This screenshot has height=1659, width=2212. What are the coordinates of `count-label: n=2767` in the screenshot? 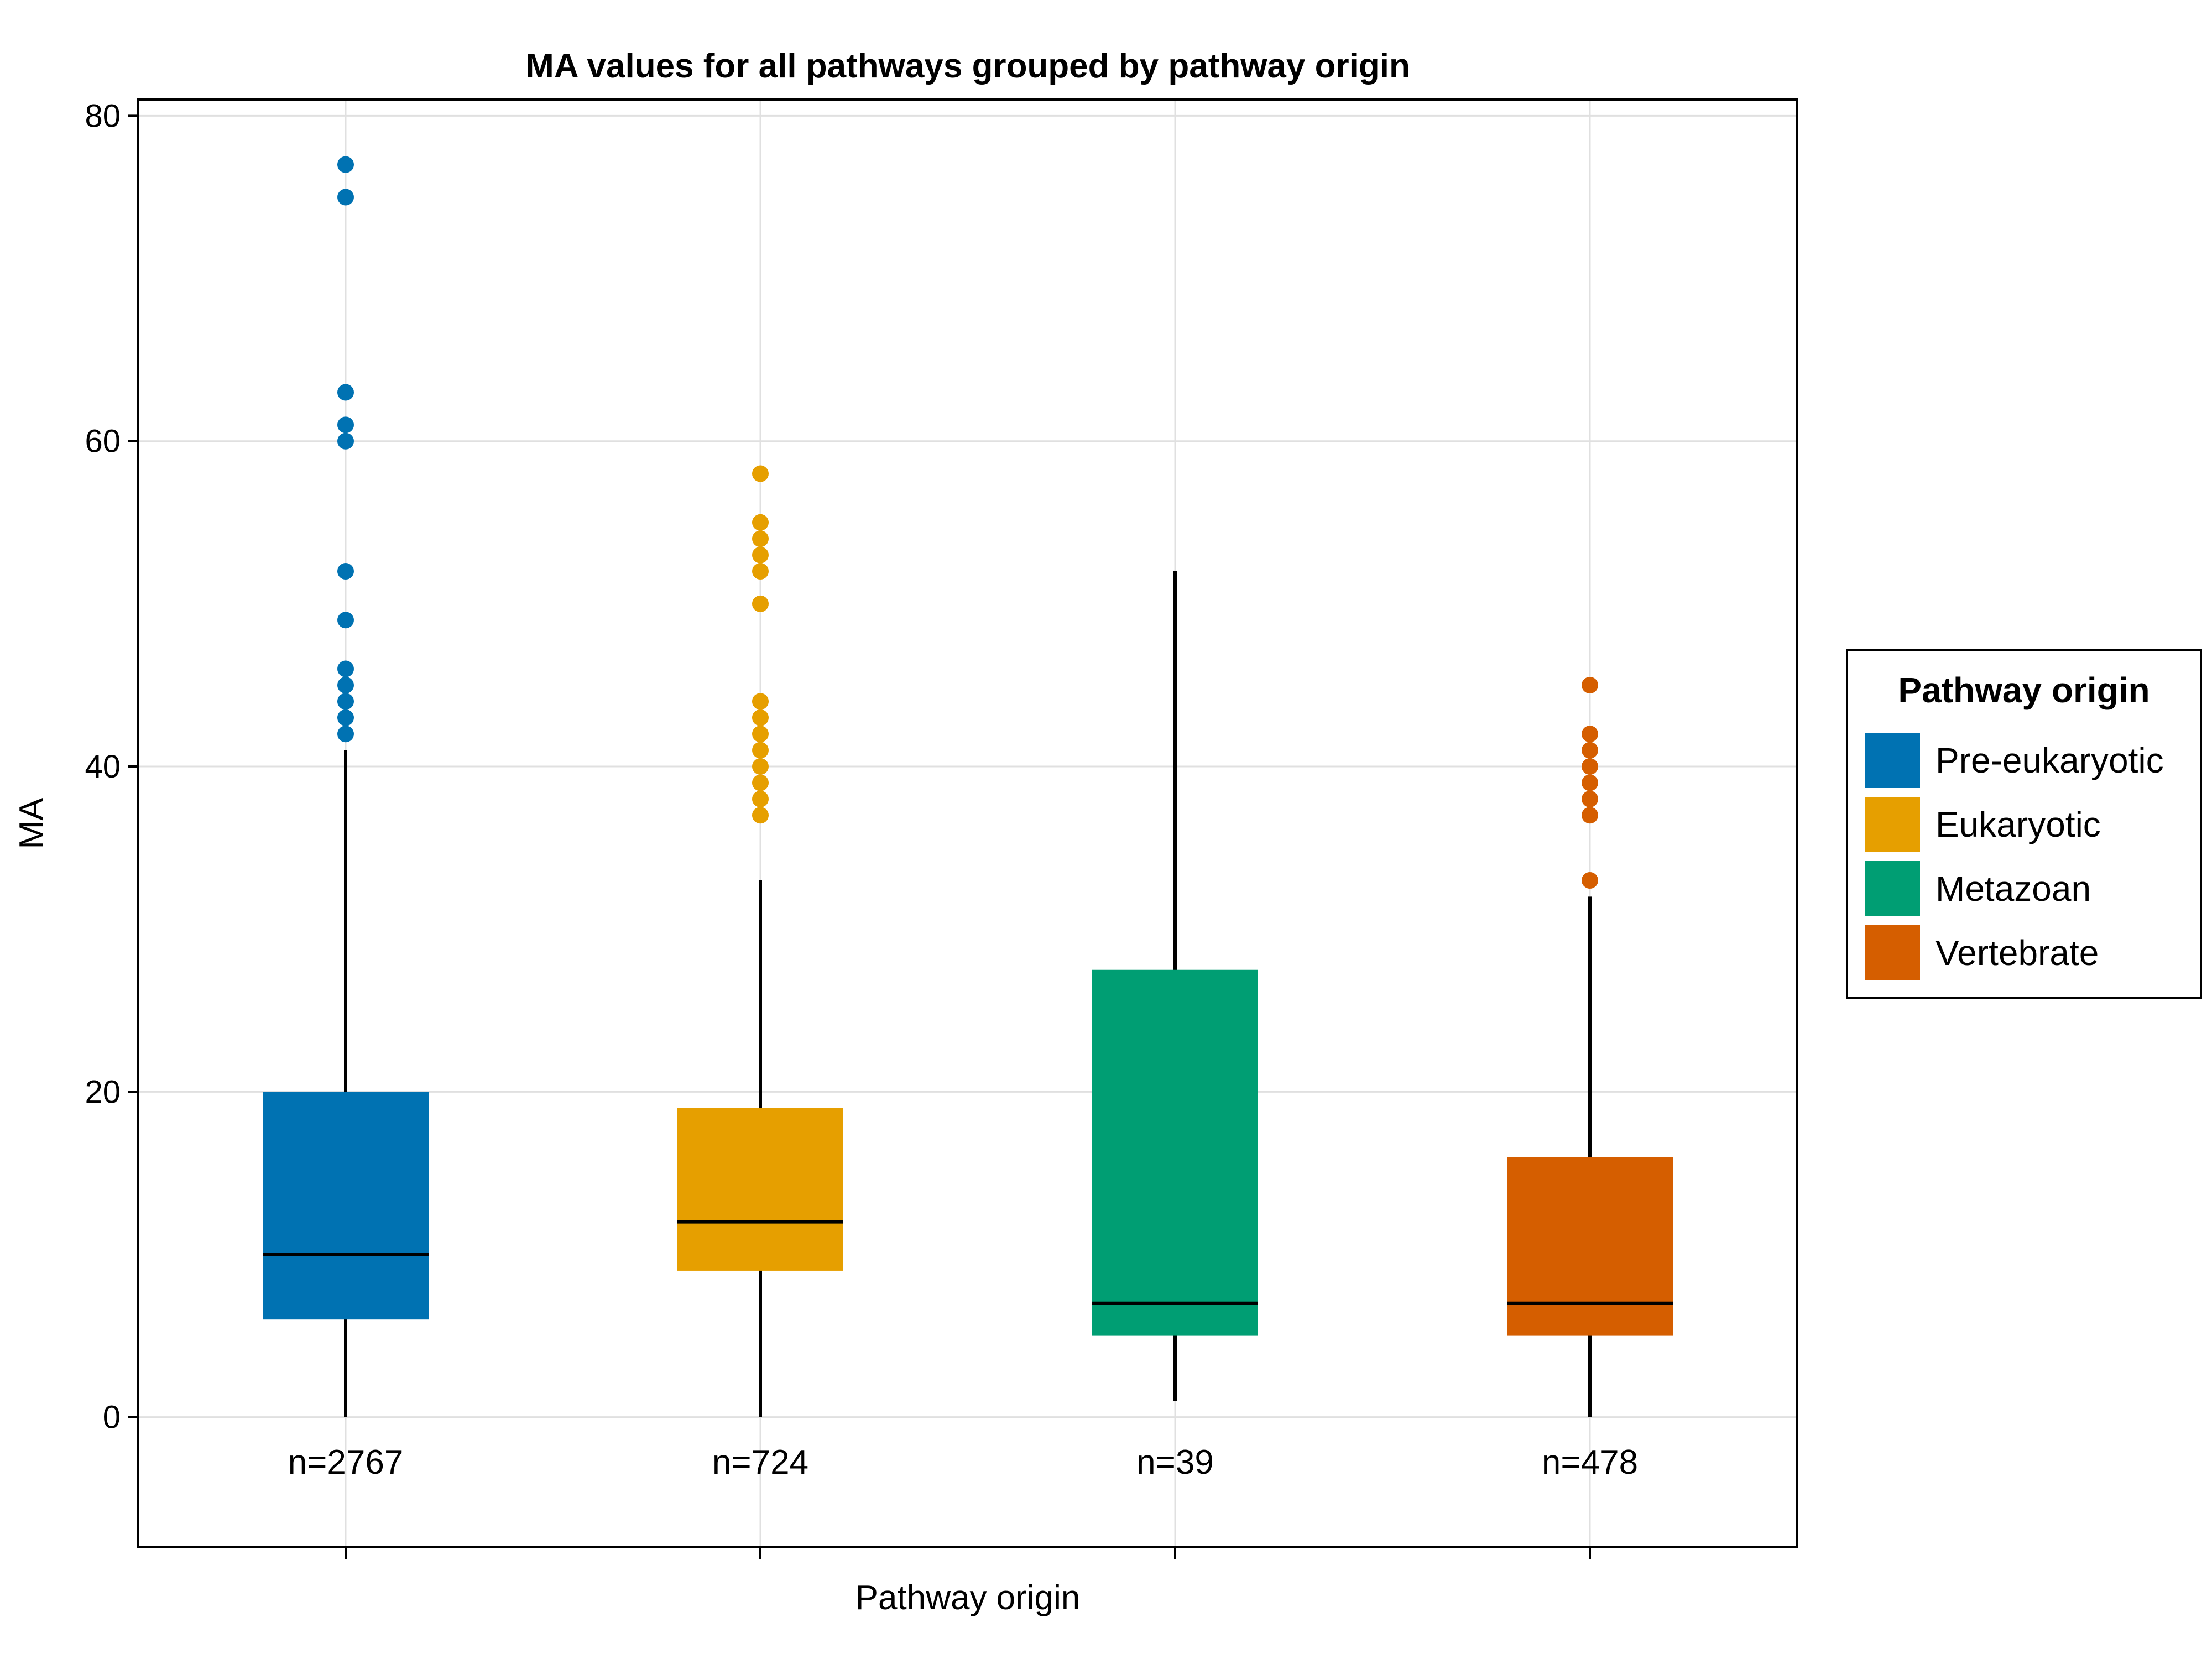 It's located at (346, 1462).